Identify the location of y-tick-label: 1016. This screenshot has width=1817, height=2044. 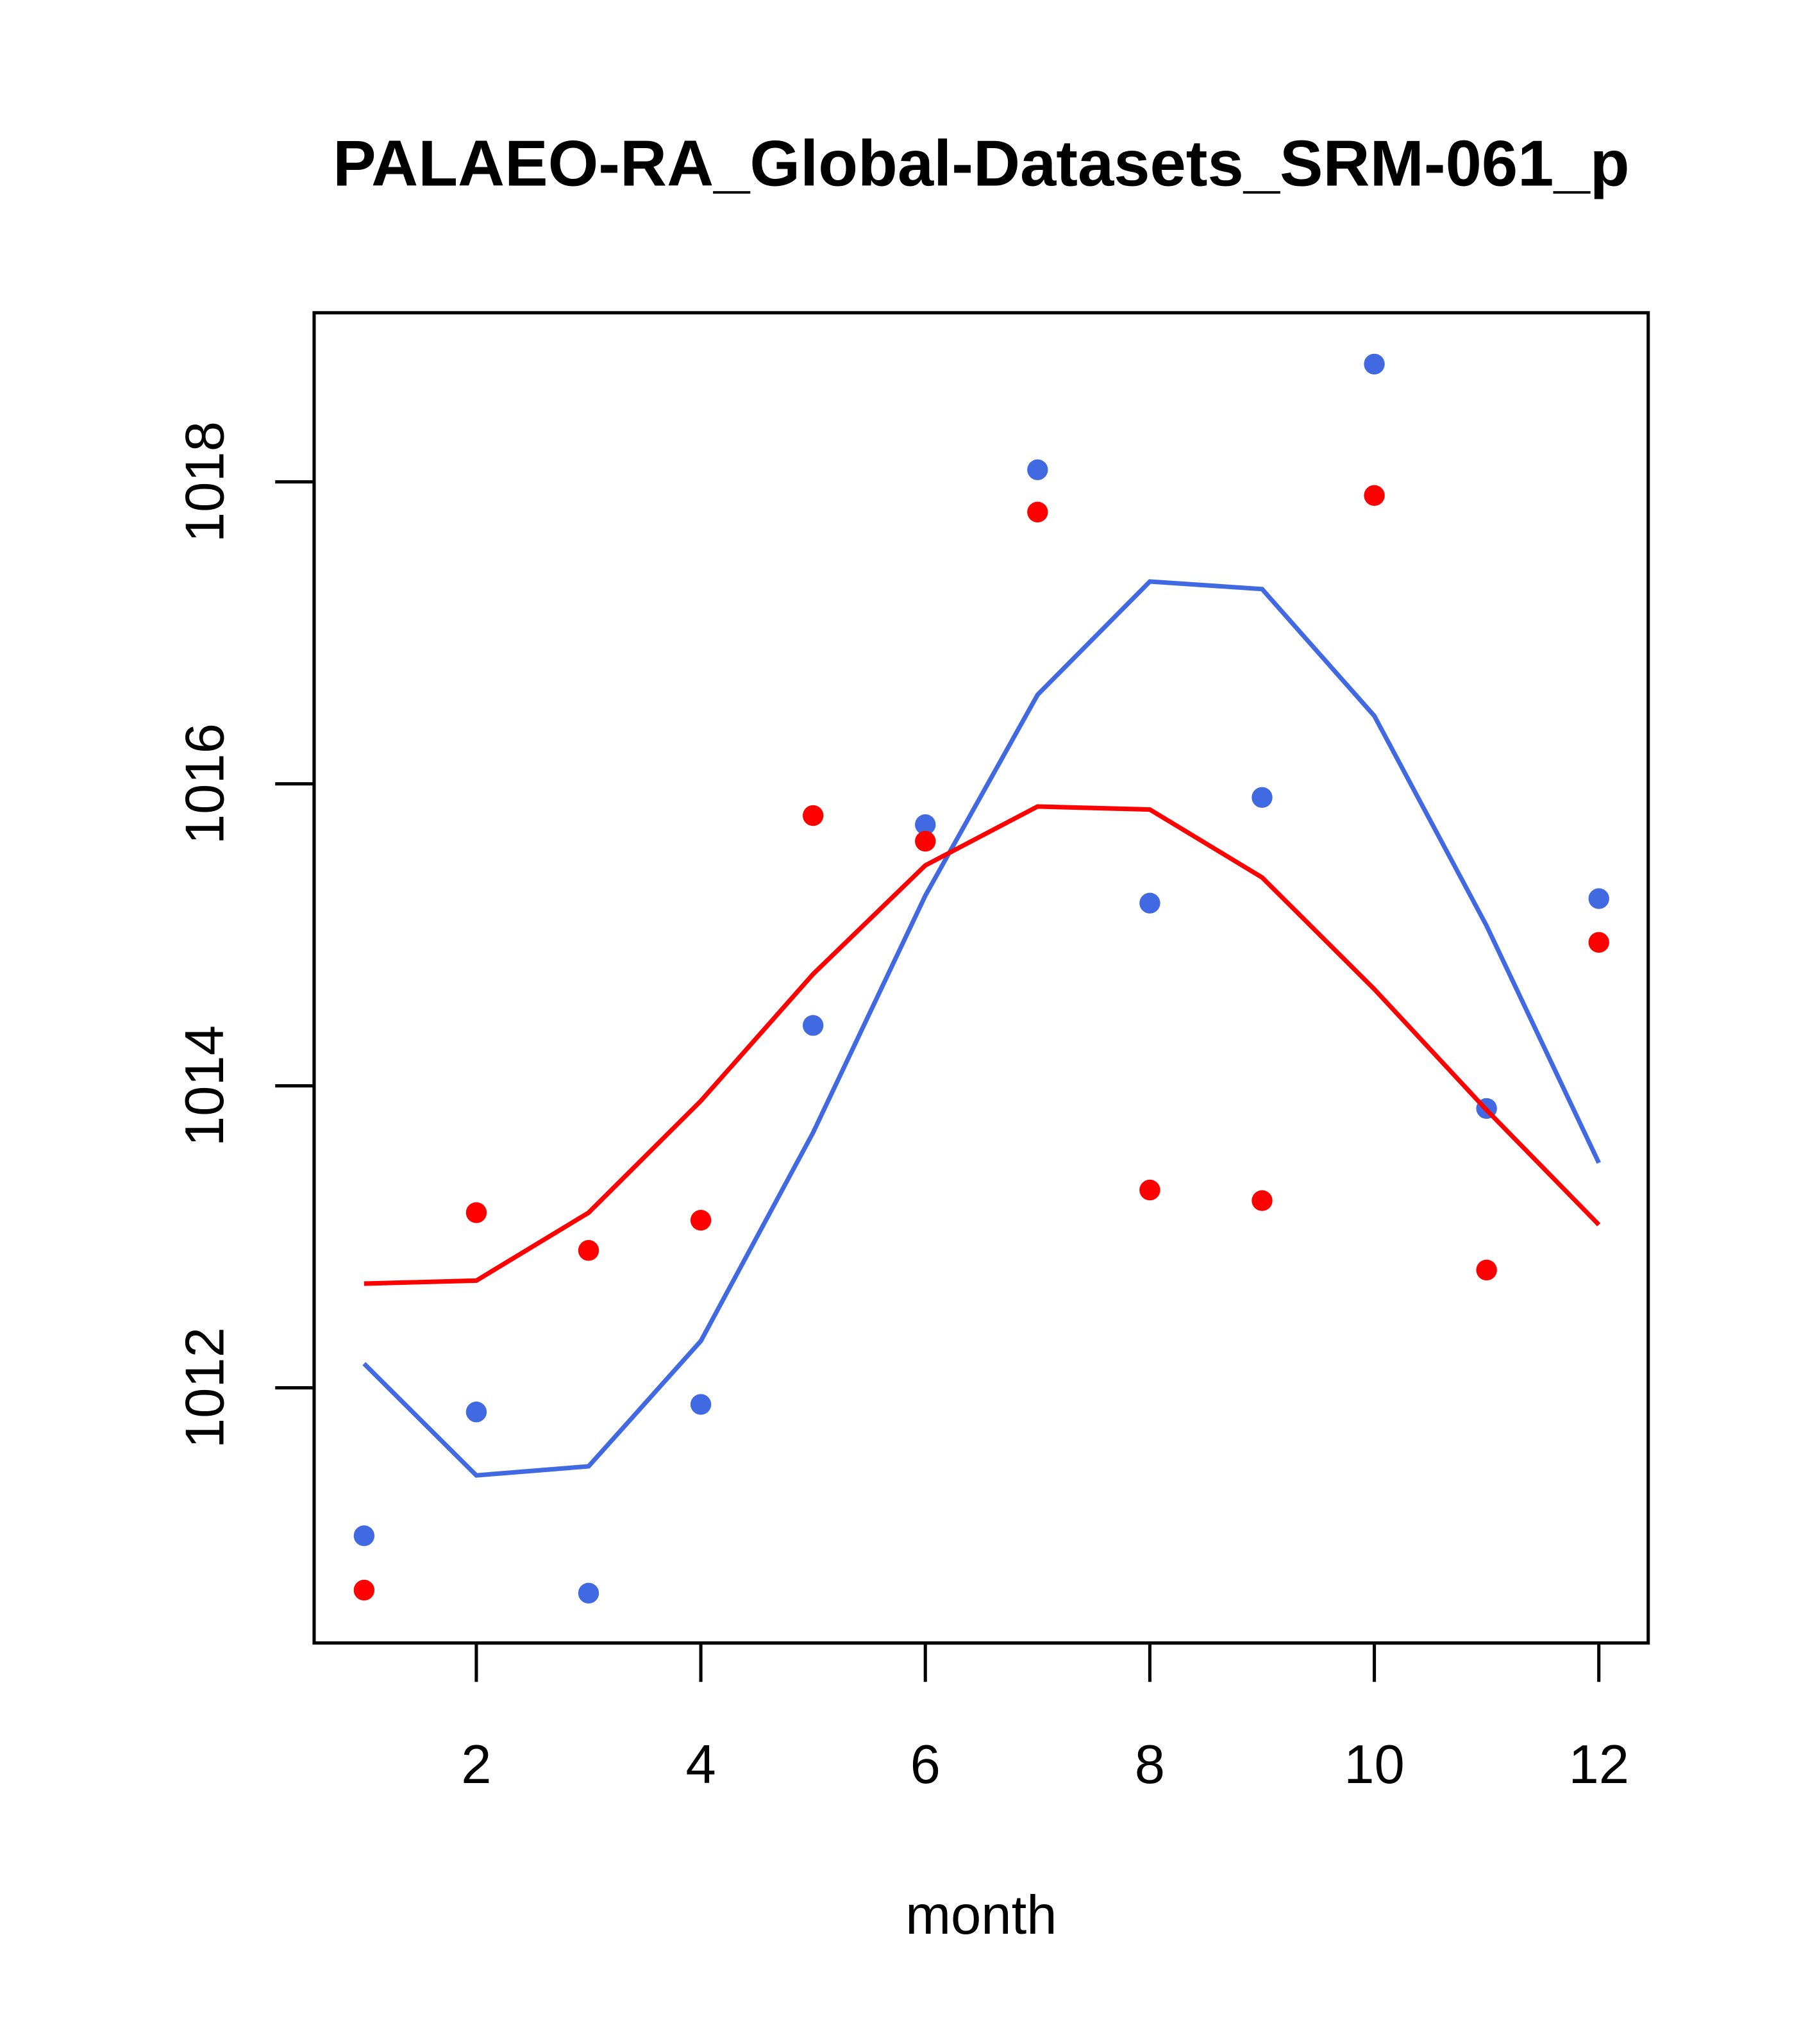
(204, 783).